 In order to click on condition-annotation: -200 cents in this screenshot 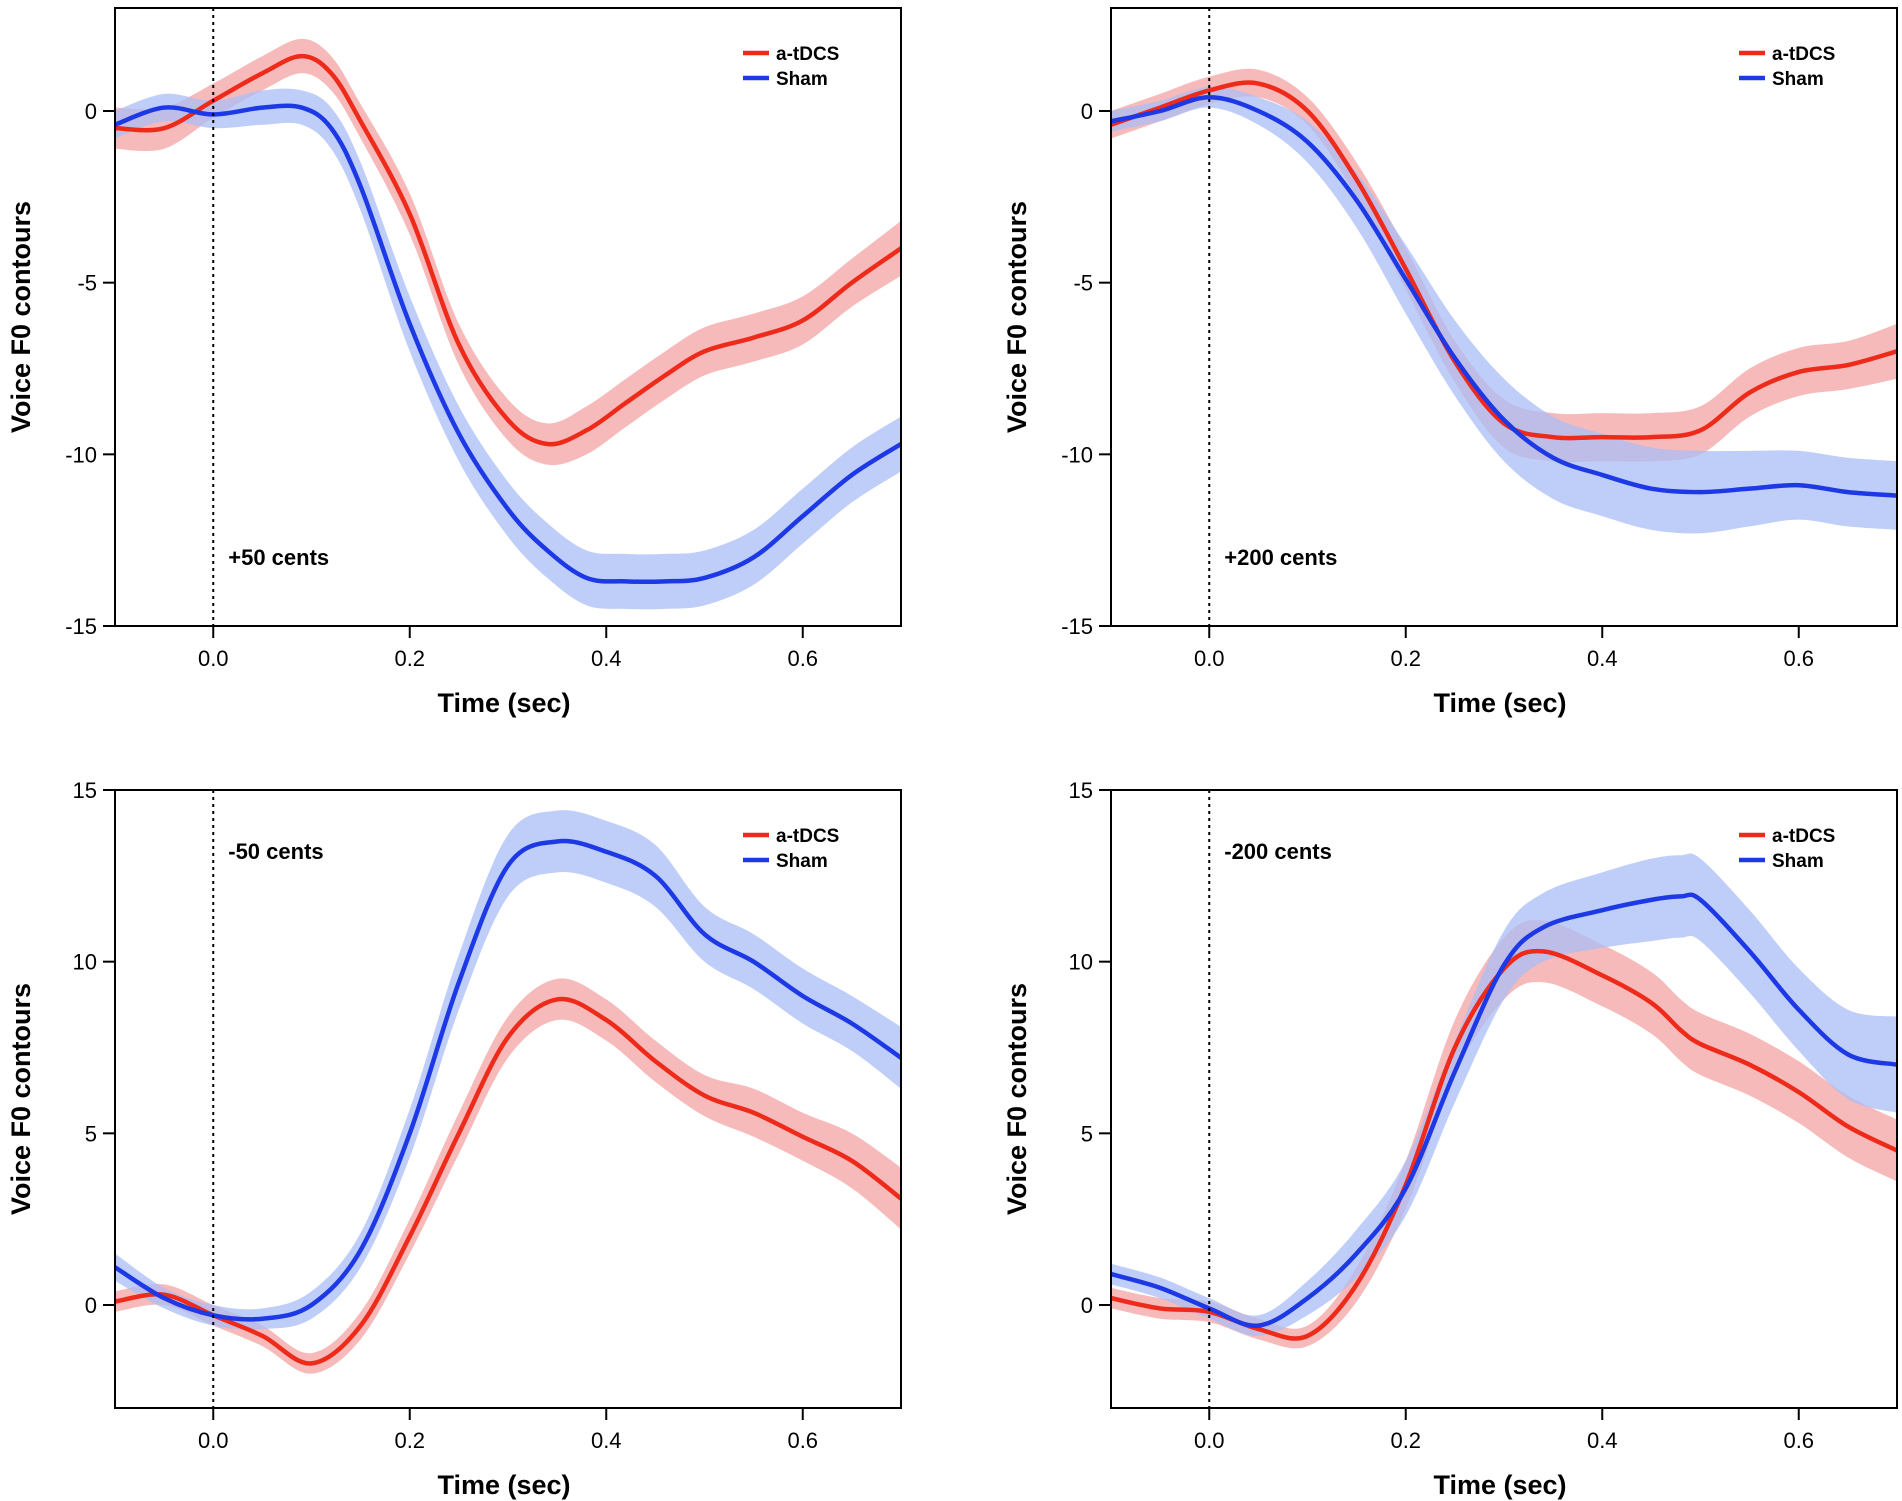, I will do `click(1278, 851)`.